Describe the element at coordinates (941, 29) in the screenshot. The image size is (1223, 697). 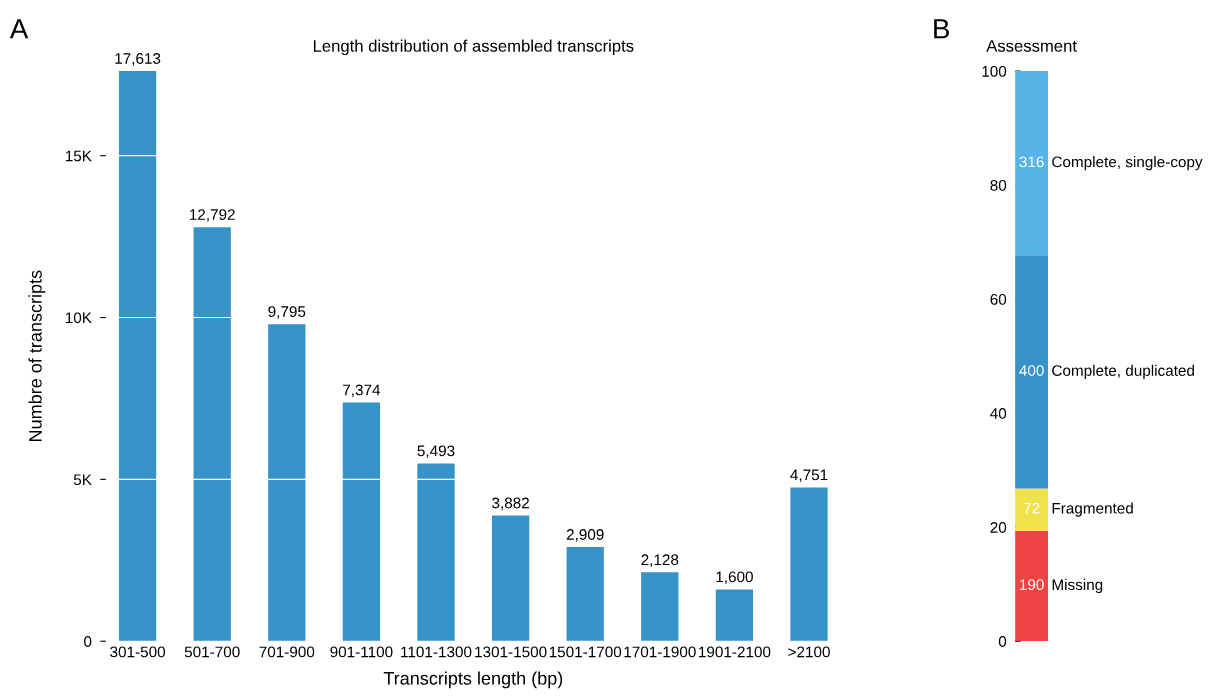
I see `text: B` at that location.